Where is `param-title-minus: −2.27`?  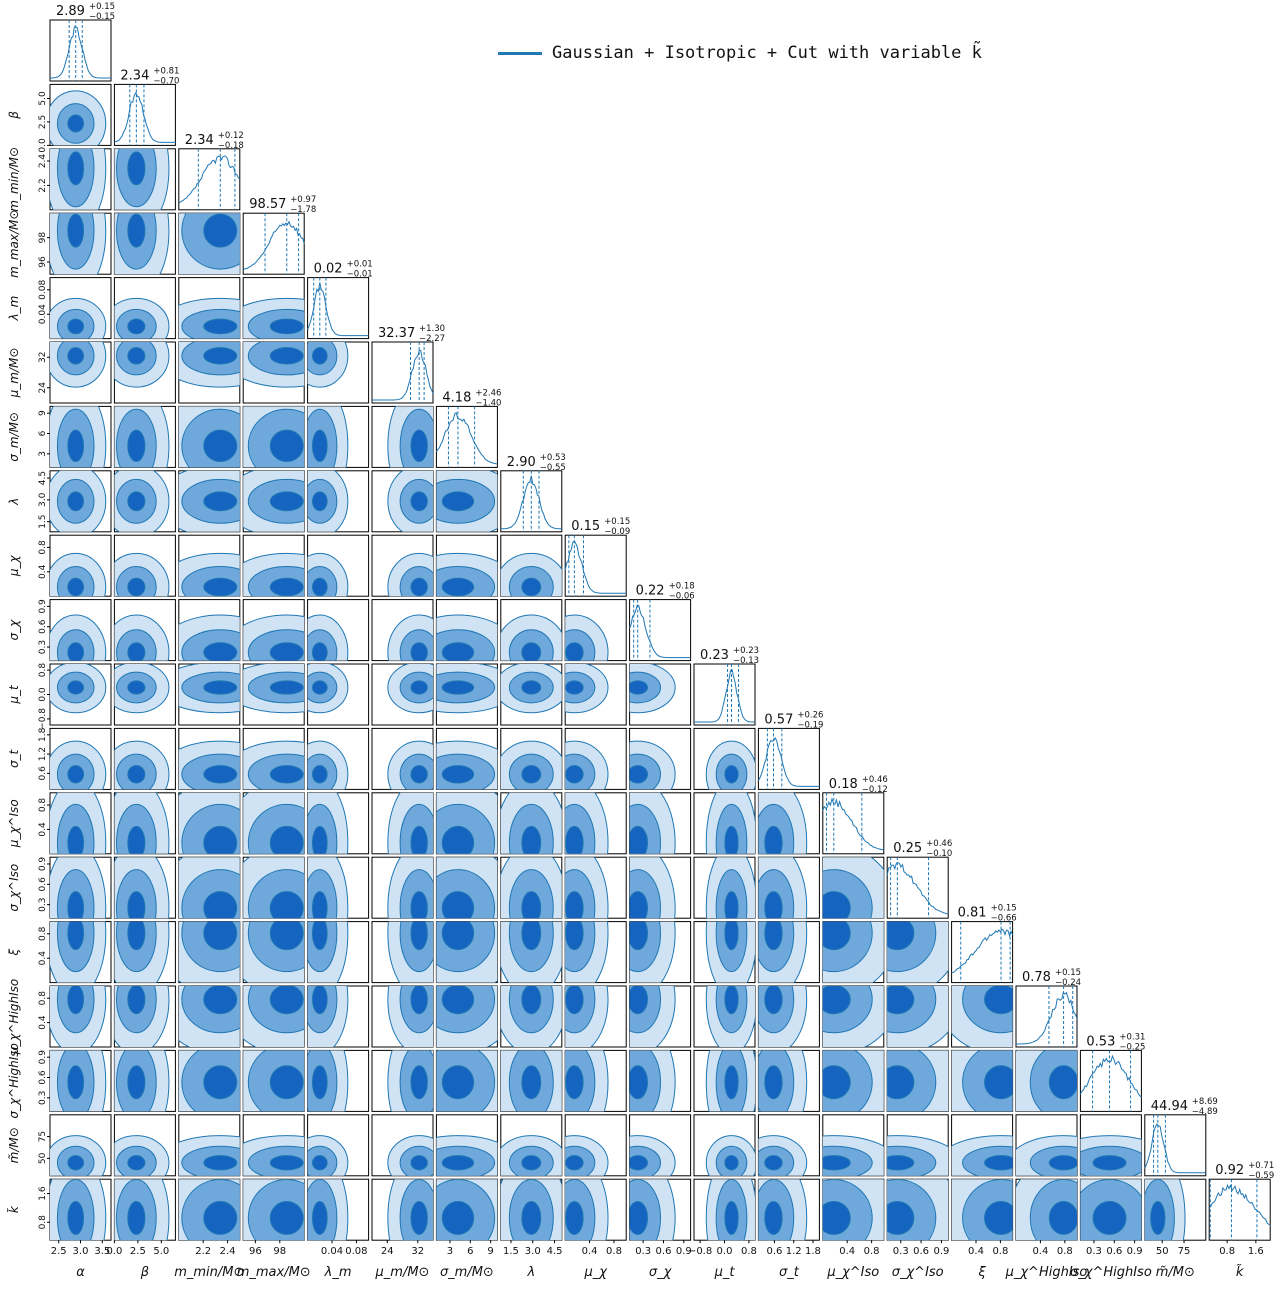
param-title-minus: −2.27 is located at coordinates (432, 339).